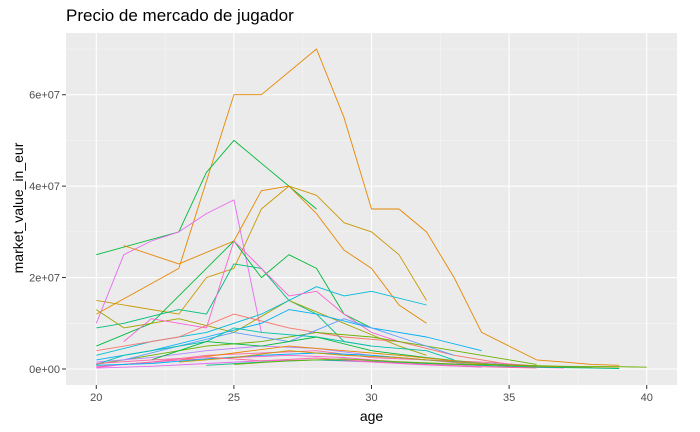 The height and width of the screenshot is (432, 700). I want to click on x-tick-label: 30, so click(371, 398).